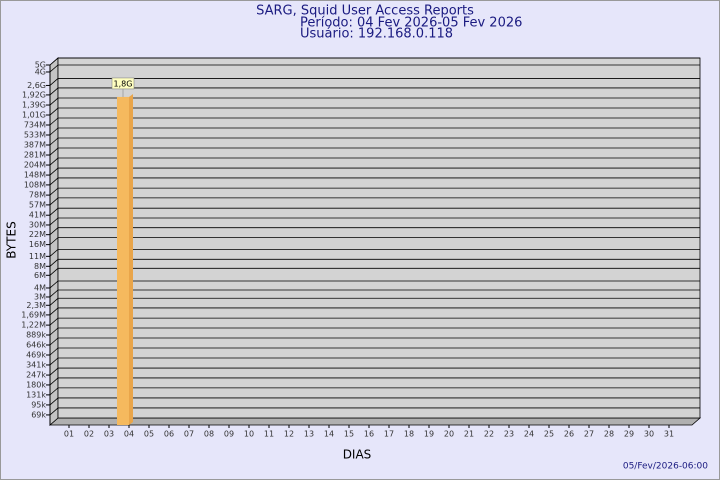 The width and height of the screenshot is (720, 480). I want to click on x-tick-label: 07, so click(189, 434).